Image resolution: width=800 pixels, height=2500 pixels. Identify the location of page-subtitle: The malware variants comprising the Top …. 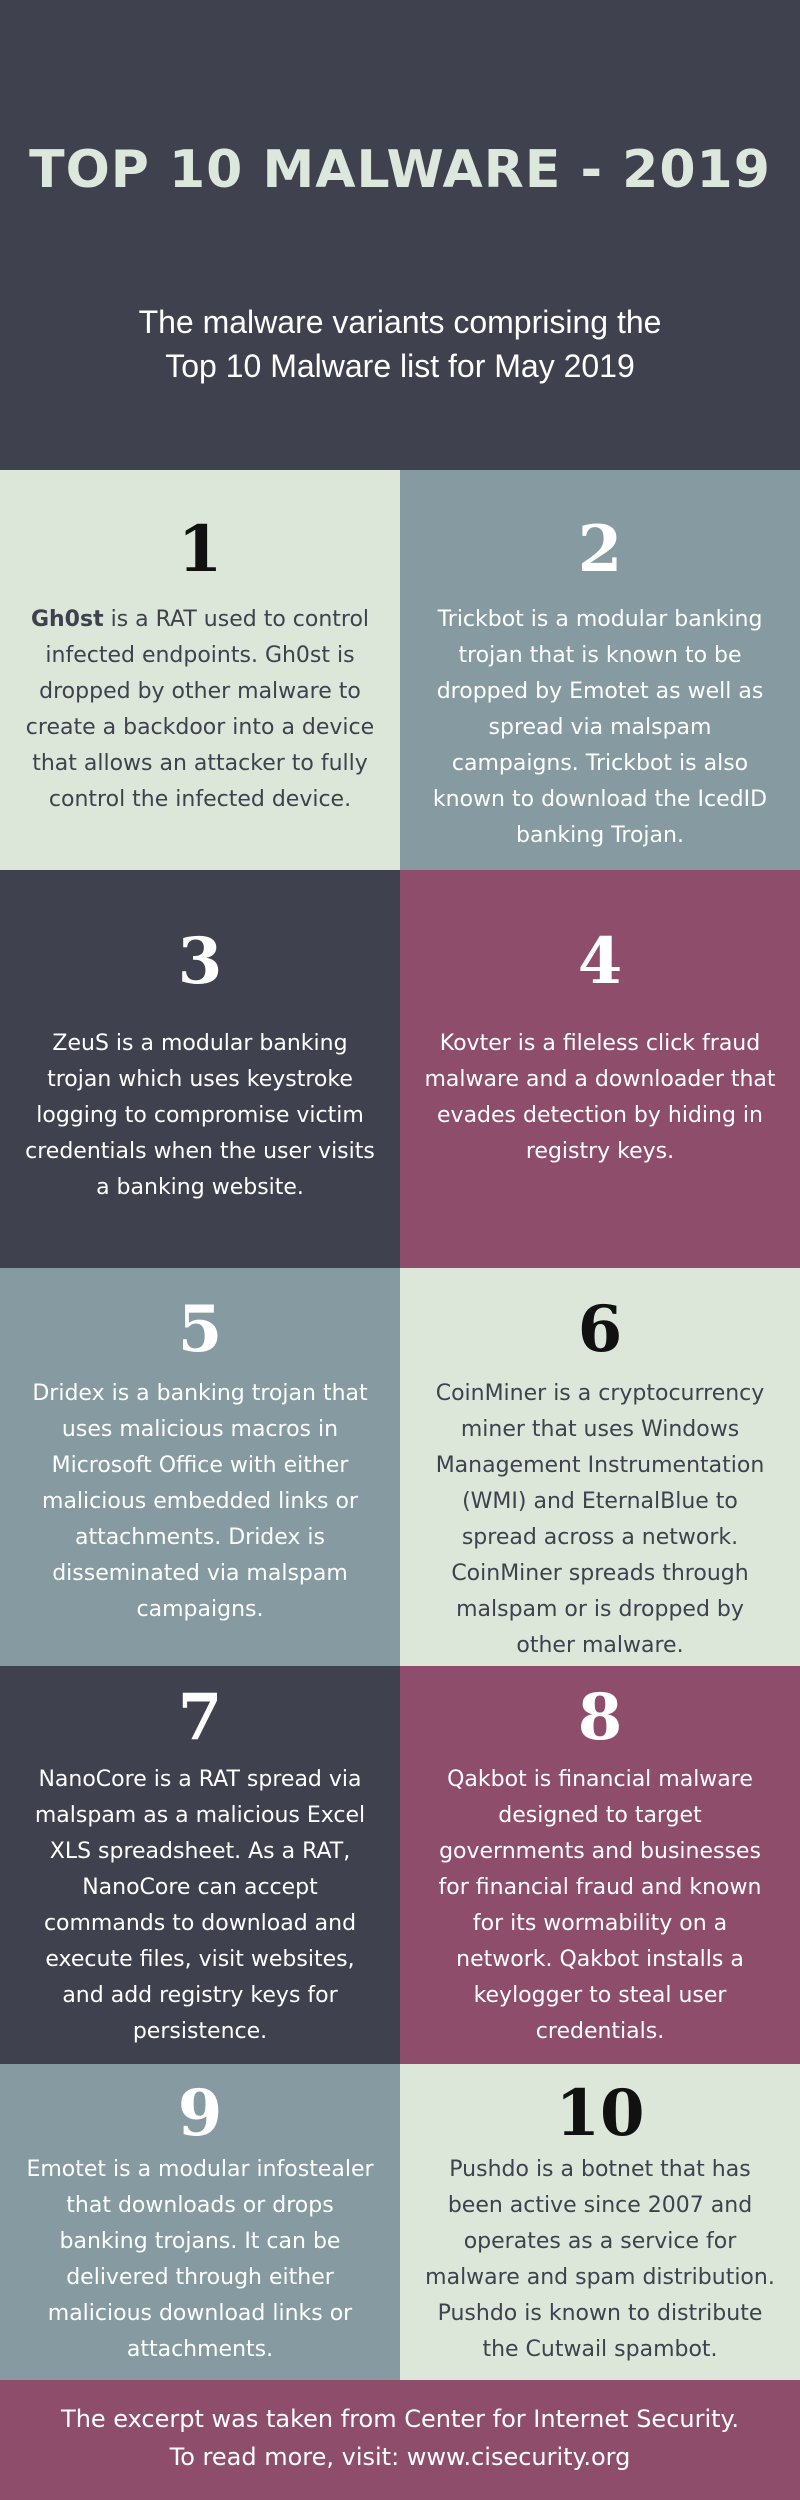
(400, 344).